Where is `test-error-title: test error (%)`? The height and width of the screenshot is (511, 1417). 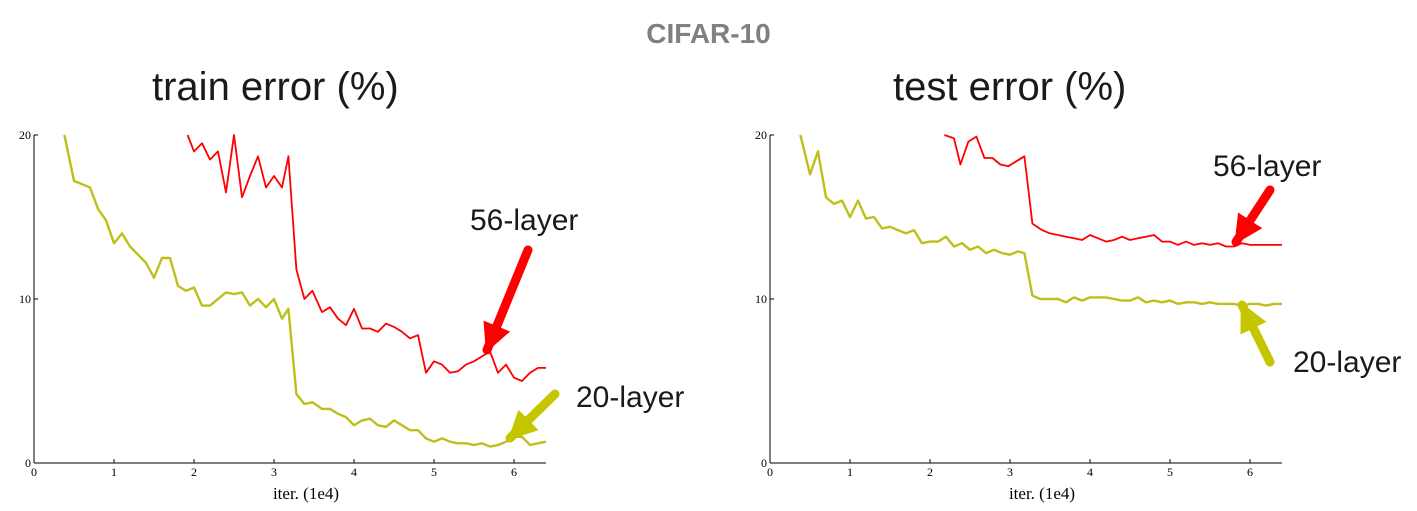
test-error-title: test error (%) is located at coordinates (1010, 87).